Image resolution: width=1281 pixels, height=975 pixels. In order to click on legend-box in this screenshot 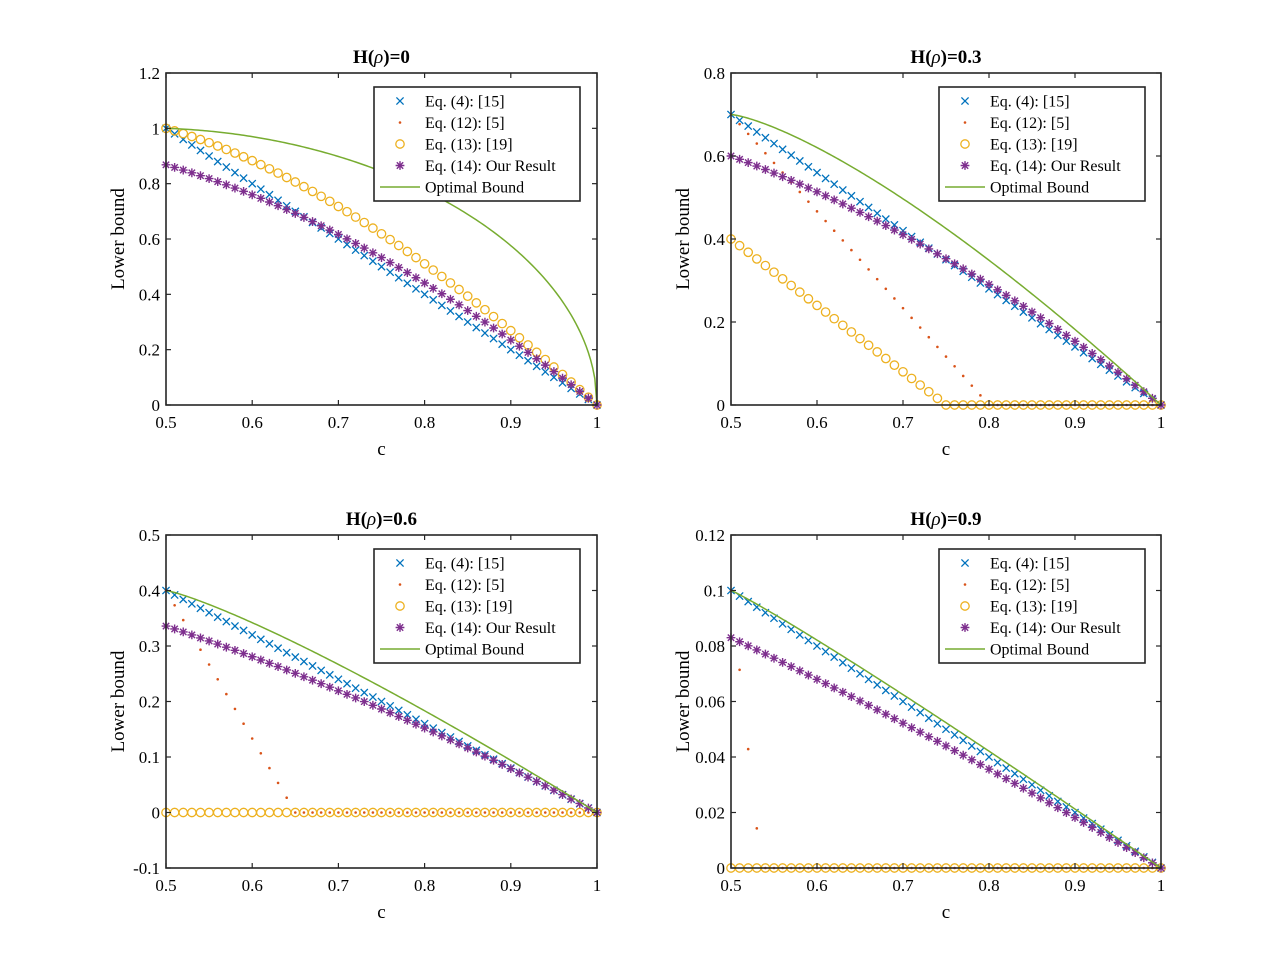, I will do `click(477, 606)`.